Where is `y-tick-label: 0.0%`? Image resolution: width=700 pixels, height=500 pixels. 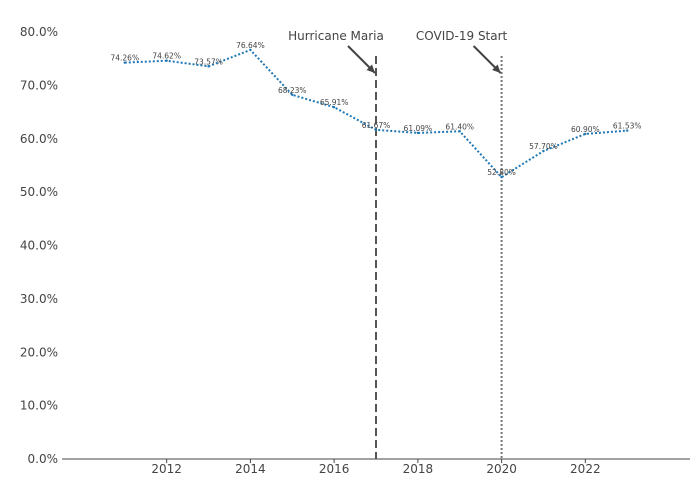 y-tick-label: 0.0% is located at coordinates (43, 459).